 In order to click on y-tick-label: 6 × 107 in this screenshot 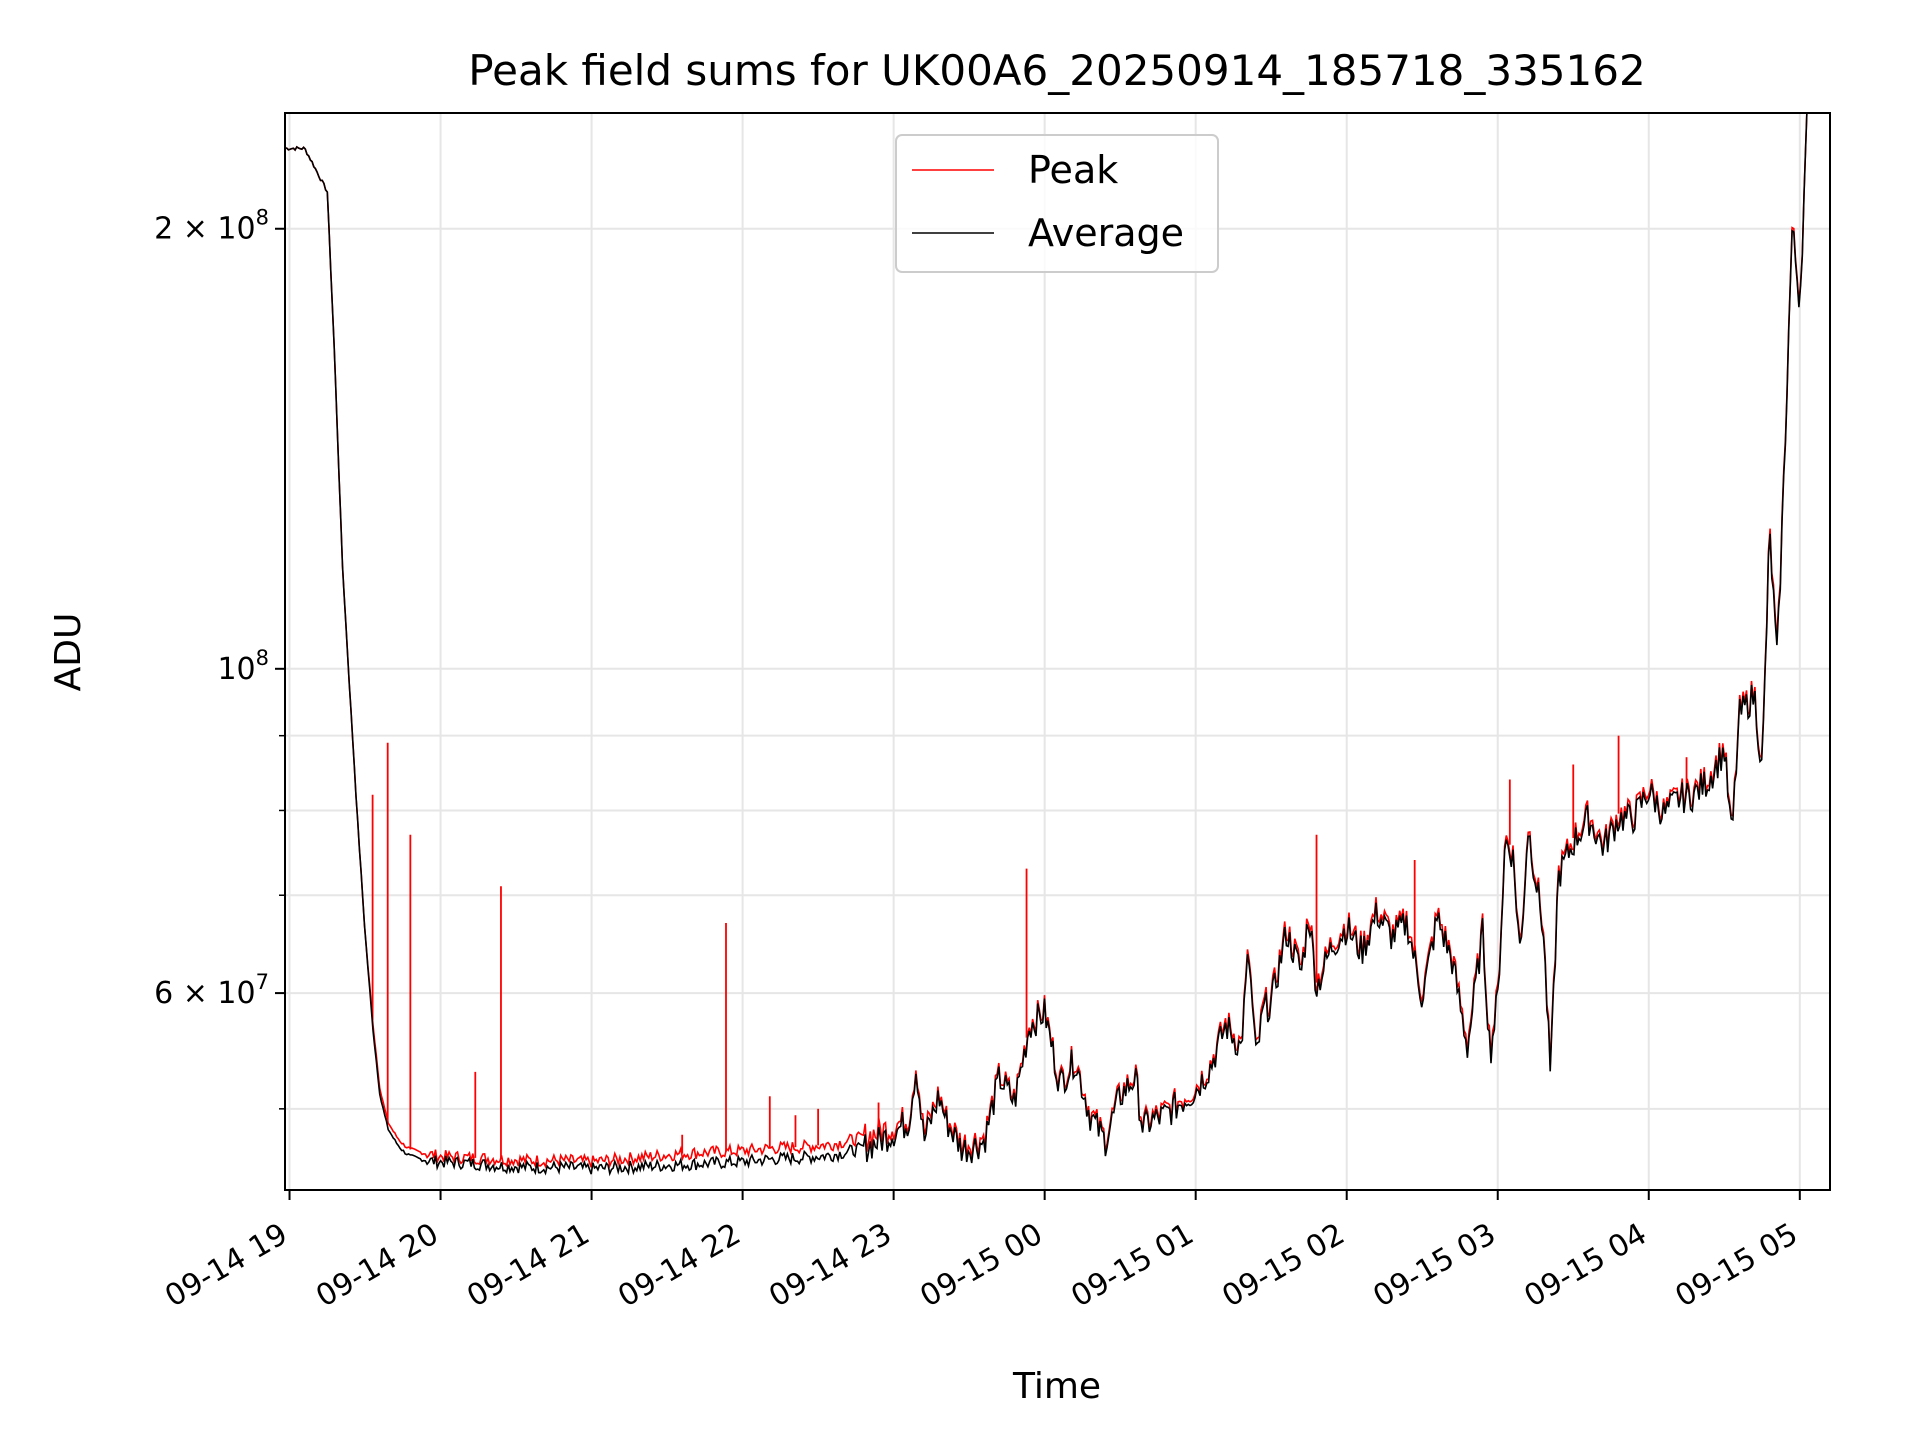, I will do `click(211, 990)`.